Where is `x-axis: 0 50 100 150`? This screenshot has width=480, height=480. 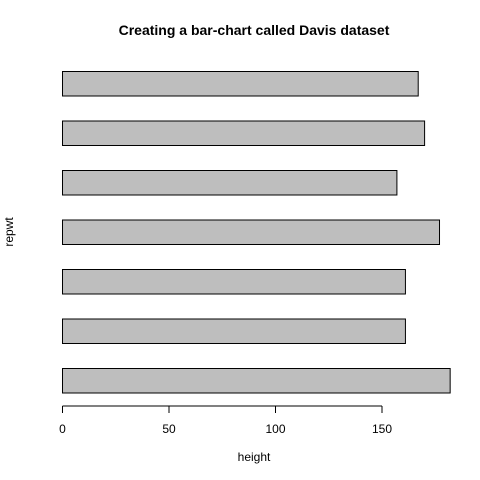
x-axis: 0 50 100 150 is located at coordinates (225, 420).